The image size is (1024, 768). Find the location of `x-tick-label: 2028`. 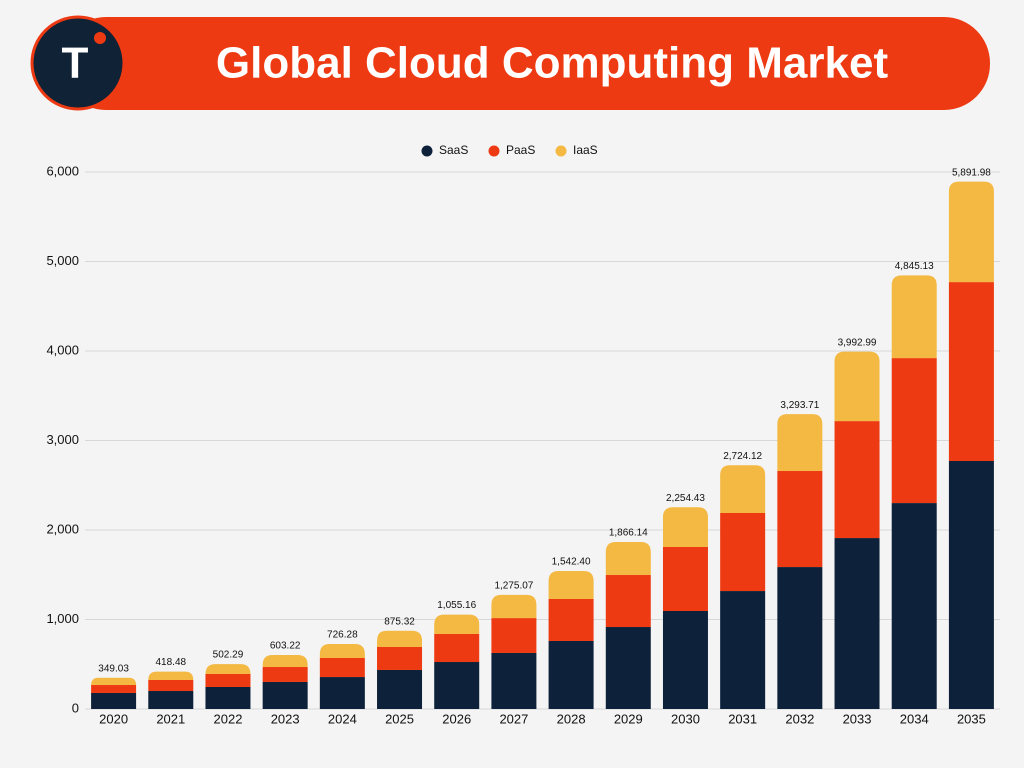

x-tick-label: 2028 is located at coordinates (571, 718).